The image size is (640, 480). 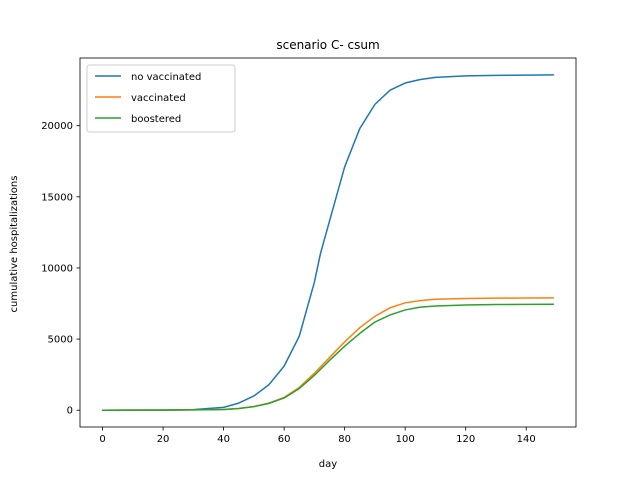 I want to click on x-tick-label: 60, so click(x=284, y=439).